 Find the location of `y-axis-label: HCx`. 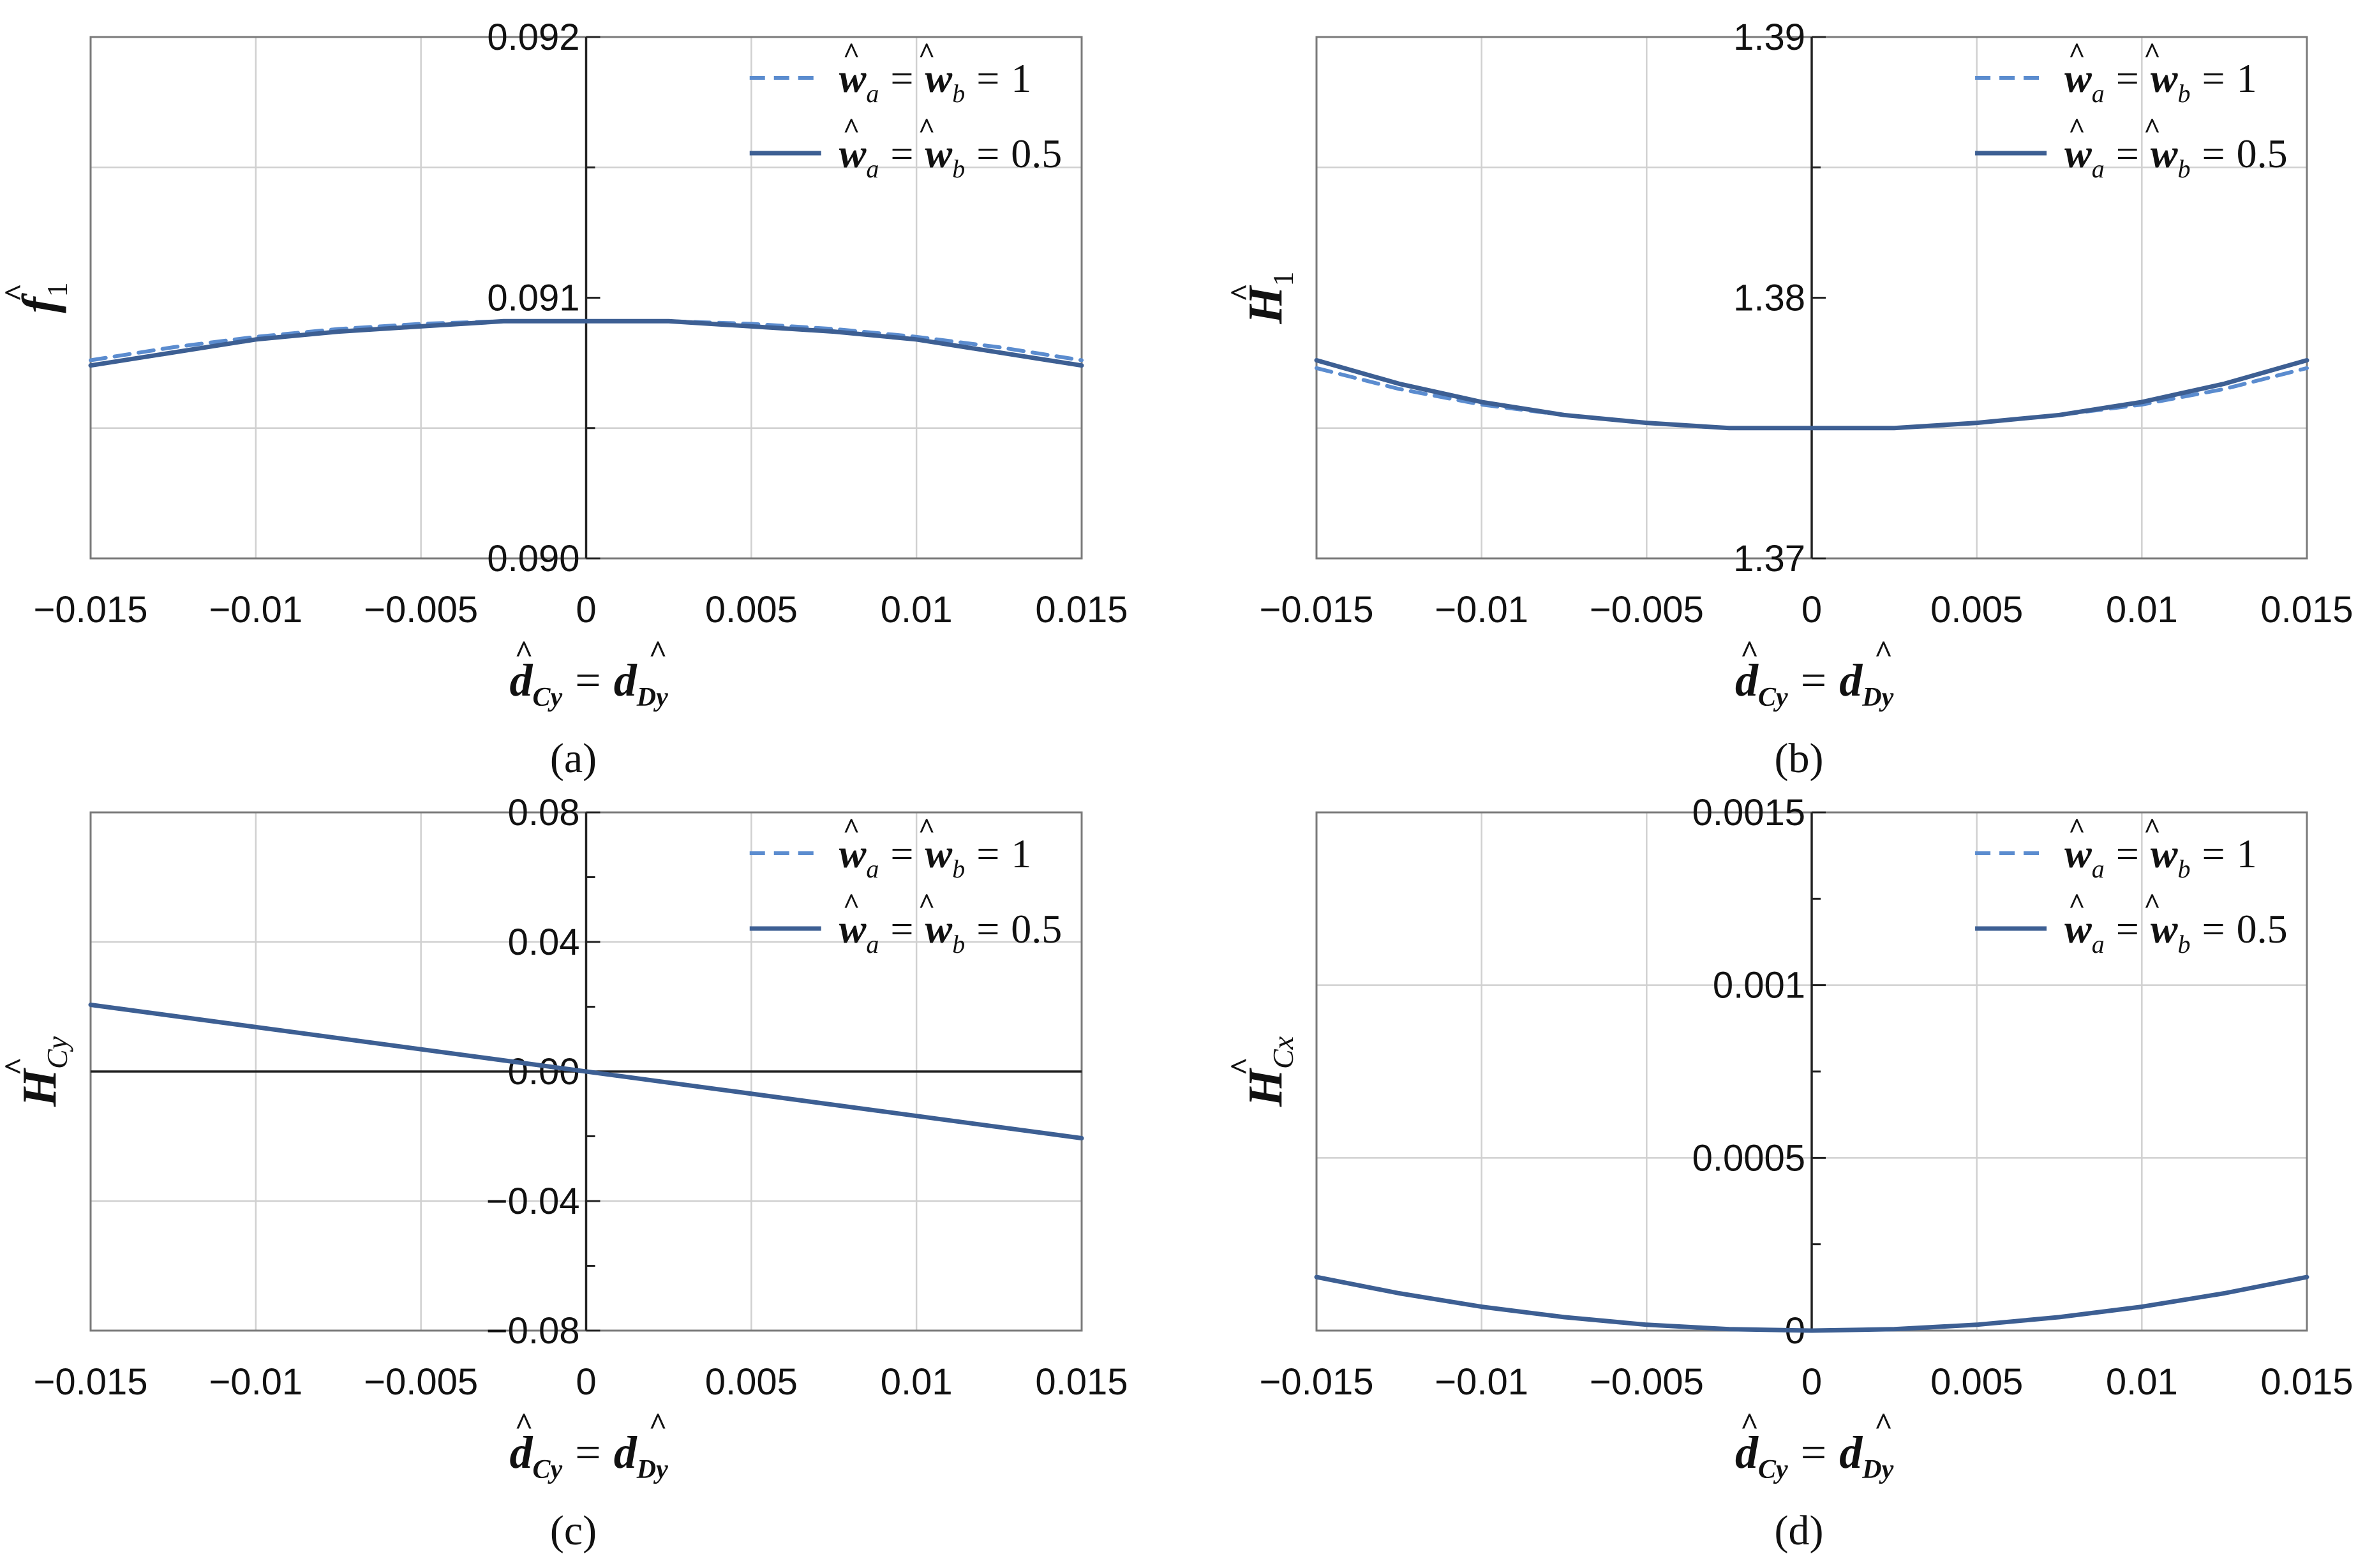

y-axis-label: HCx is located at coordinates (1269, 1071).